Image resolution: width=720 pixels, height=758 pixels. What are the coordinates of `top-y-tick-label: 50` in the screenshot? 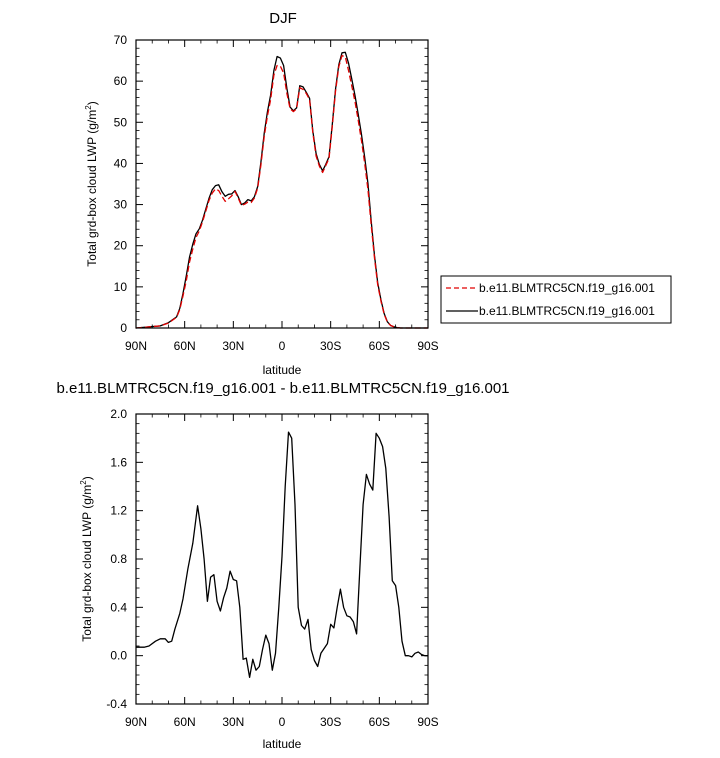 It's located at (121, 122).